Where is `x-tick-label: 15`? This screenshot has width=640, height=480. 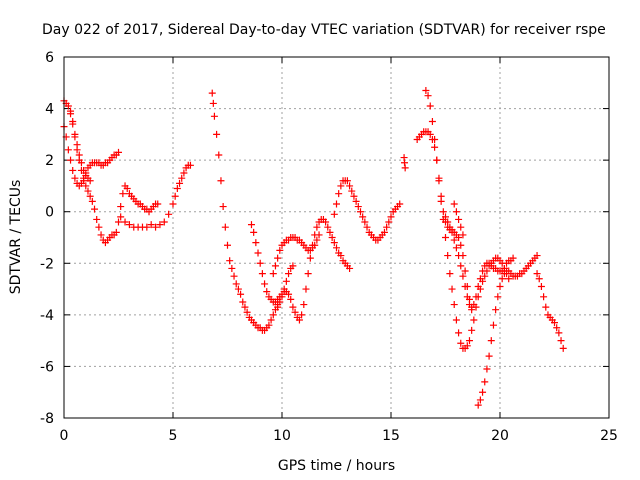
x-tick-label: 15 is located at coordinates (391, 436).